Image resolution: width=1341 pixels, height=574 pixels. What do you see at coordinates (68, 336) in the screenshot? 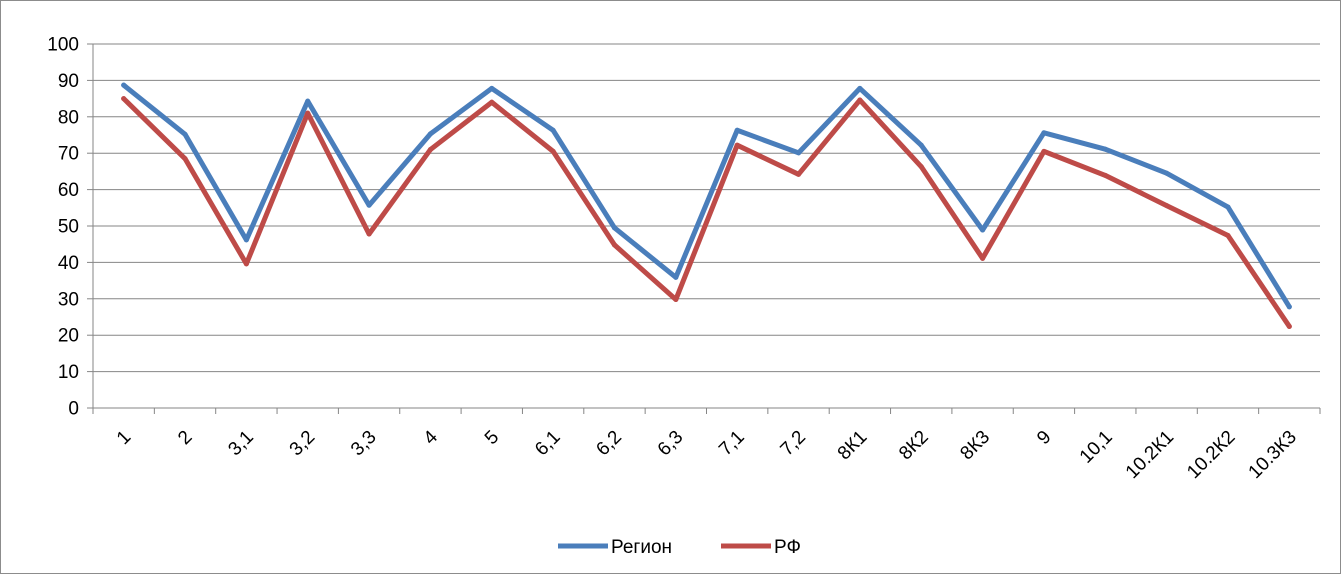
I see `y-tick-label: 20` at bounding box center [68, 336].